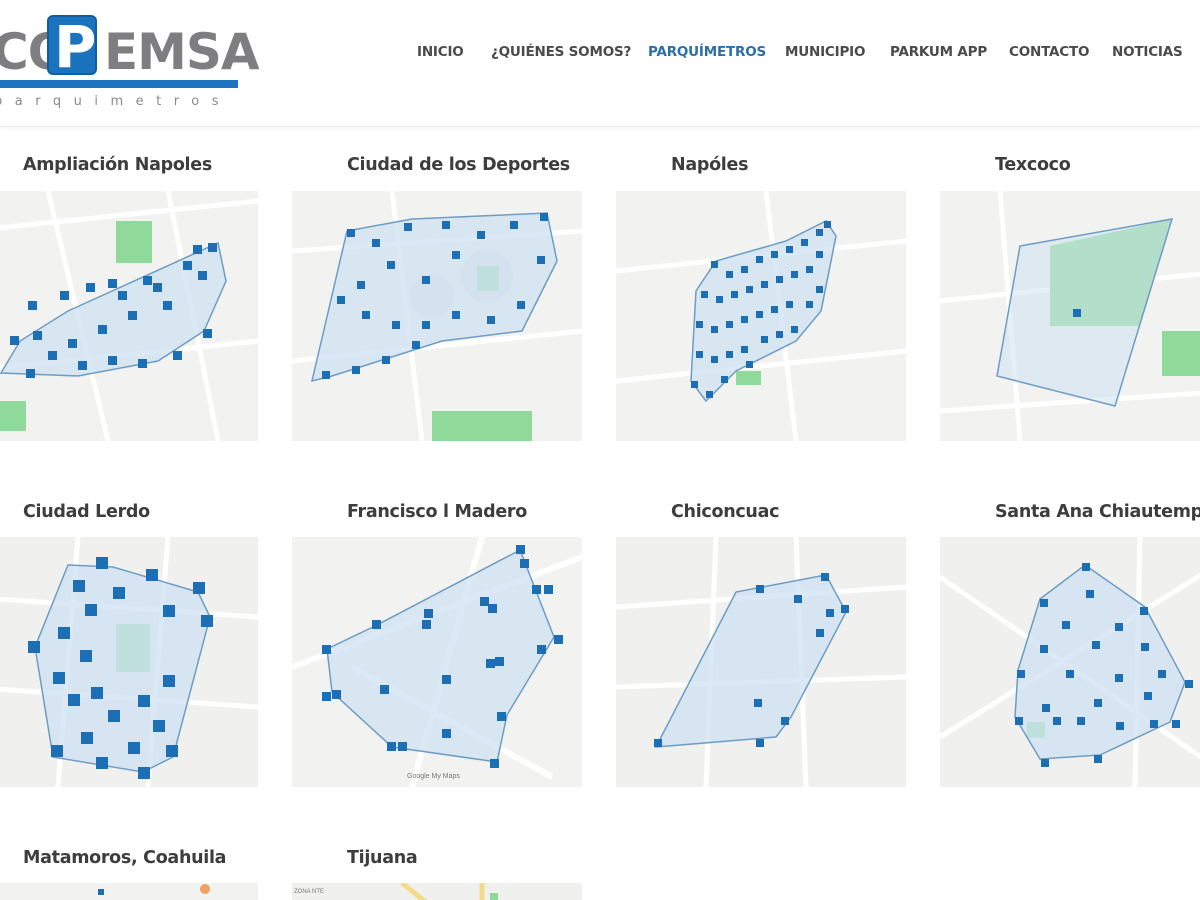 The image size is (1200, 900). What do you see at coordinates (86, 512) in the screenshot?
I see `zone-title: Ciudad Lerdo` at bounding box center [86, 512].